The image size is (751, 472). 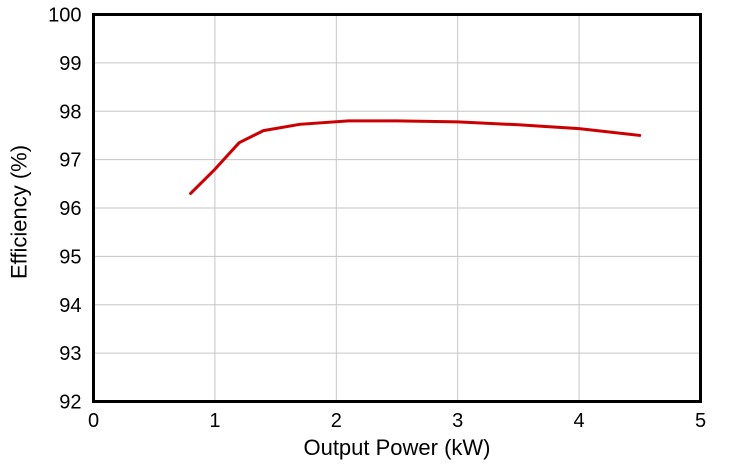 I want to click on y-tick-label: 98, so click(x=70, y=112).